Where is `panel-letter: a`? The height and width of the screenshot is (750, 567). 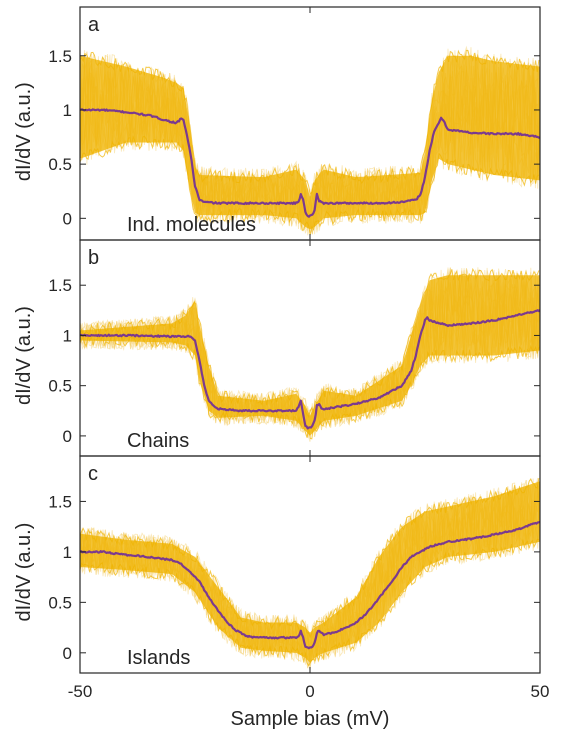 panel-letter: a is located at coordinates (94, 25).